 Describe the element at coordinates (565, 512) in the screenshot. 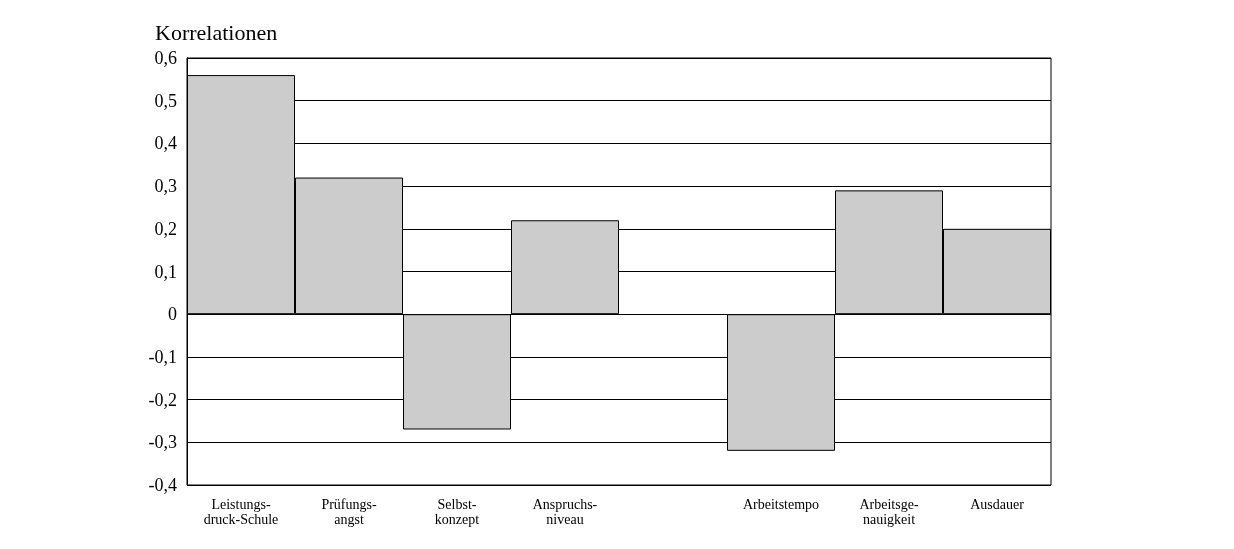

I see `x-tick-label: Anspruchs- niveau` at that location.